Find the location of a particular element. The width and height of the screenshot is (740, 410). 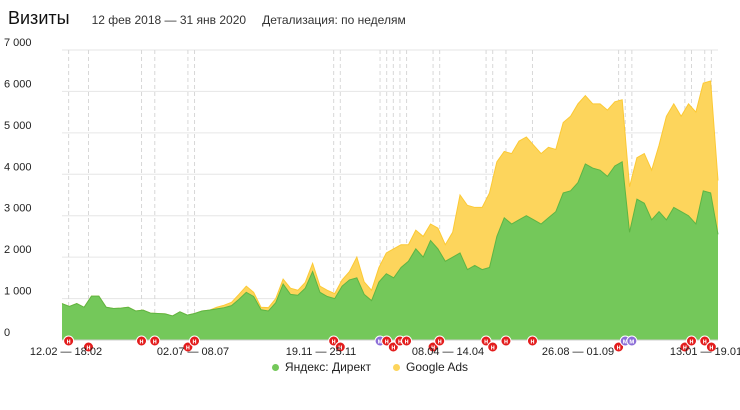

detail-selector: Детализация: по неделям is located at coordinates (334, 20).